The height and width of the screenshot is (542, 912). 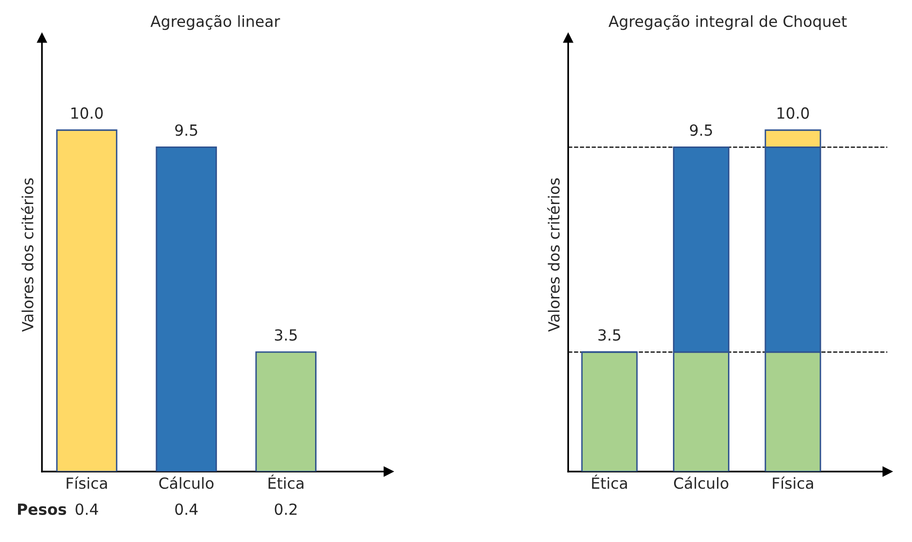 What do you see at coordinates (87, 113) in the screenshot?
I see `data-label: 10.0` at bounding box center [87, 113].